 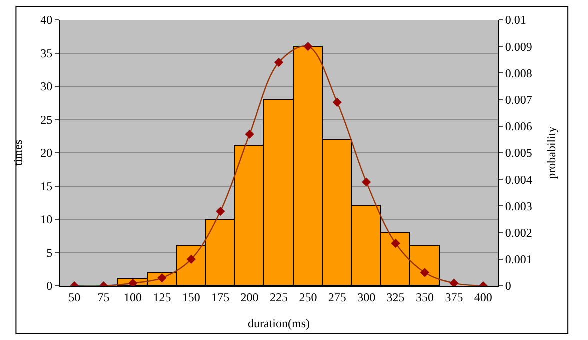 I want to click on x-tick-label: 125, so click(x=162, y=297).